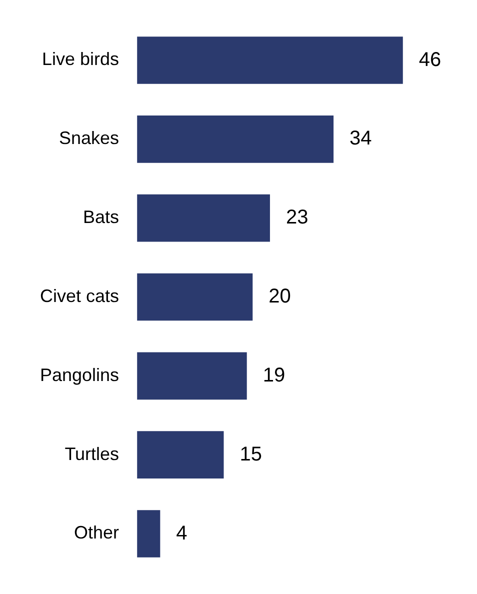 The image size is (477, 594). What do you see at coordinates (80, 374) in the screenshot?
I see `y-tick-label: Pangolins` at bounding box center [80, 374].